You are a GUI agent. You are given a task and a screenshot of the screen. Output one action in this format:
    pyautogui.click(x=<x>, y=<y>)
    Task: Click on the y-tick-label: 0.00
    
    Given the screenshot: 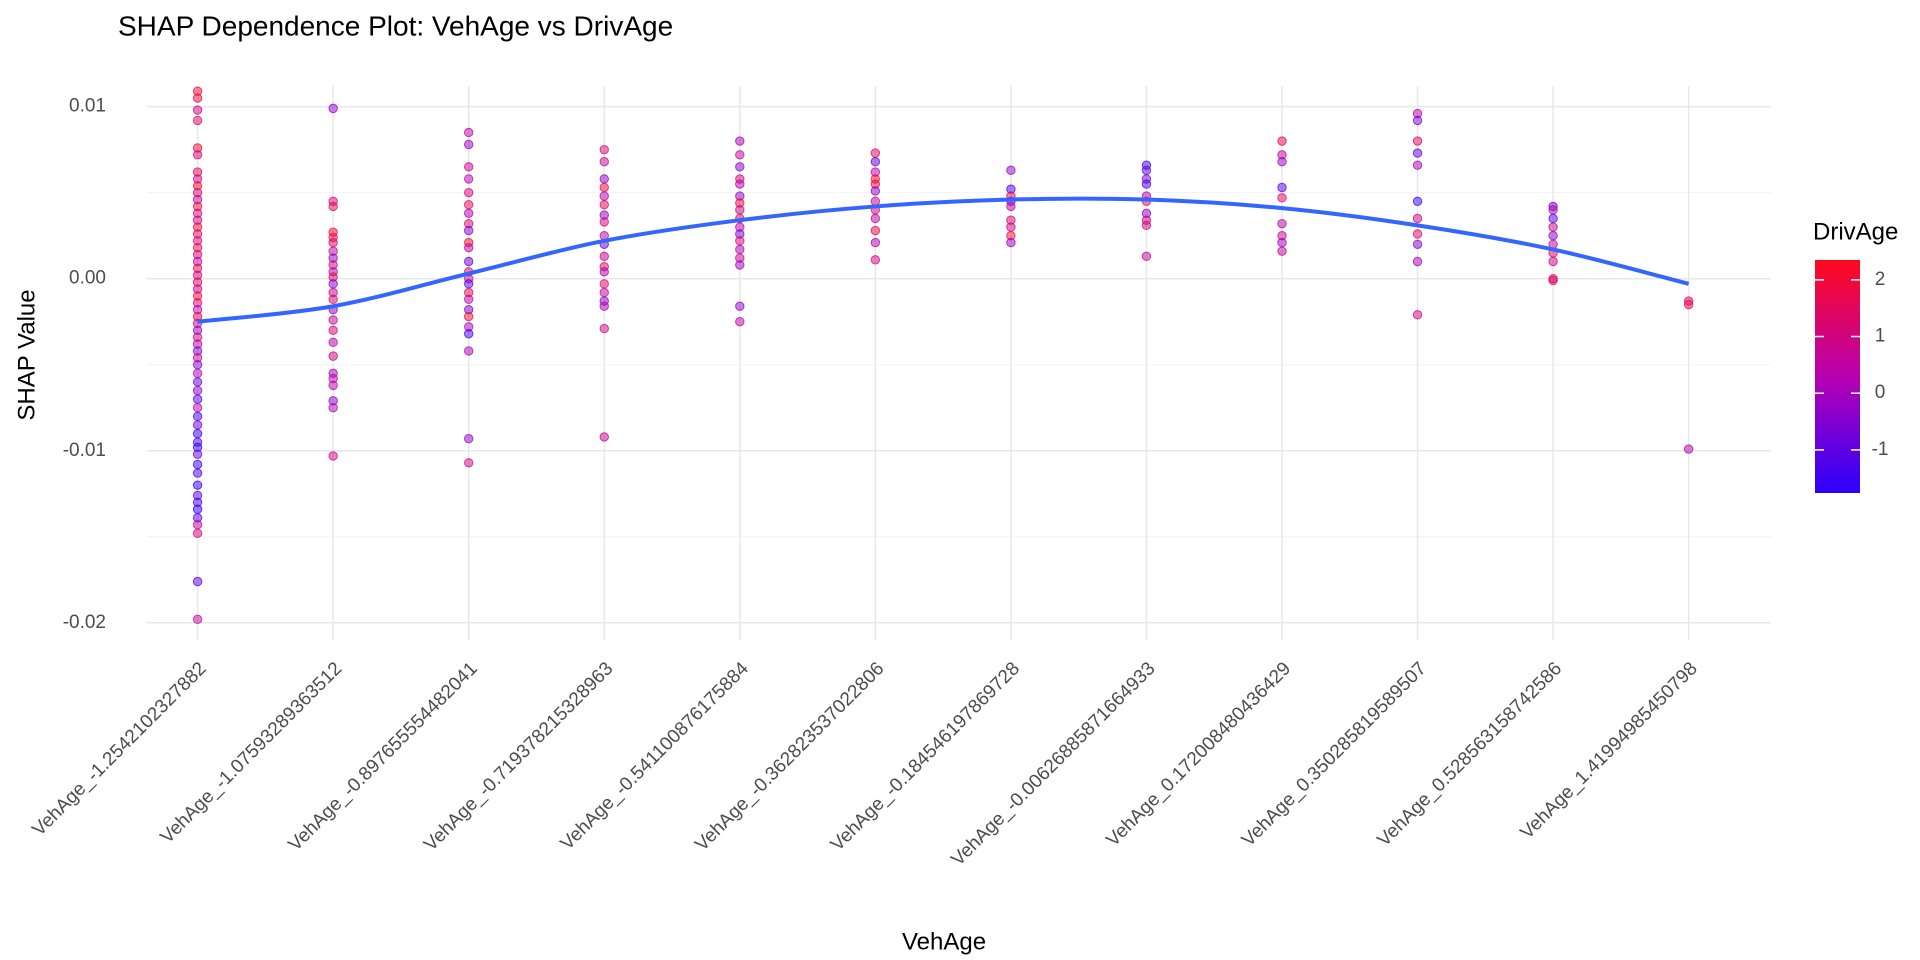 What is the action you would take?
    pyautogui.click(x=87, y=278)
    